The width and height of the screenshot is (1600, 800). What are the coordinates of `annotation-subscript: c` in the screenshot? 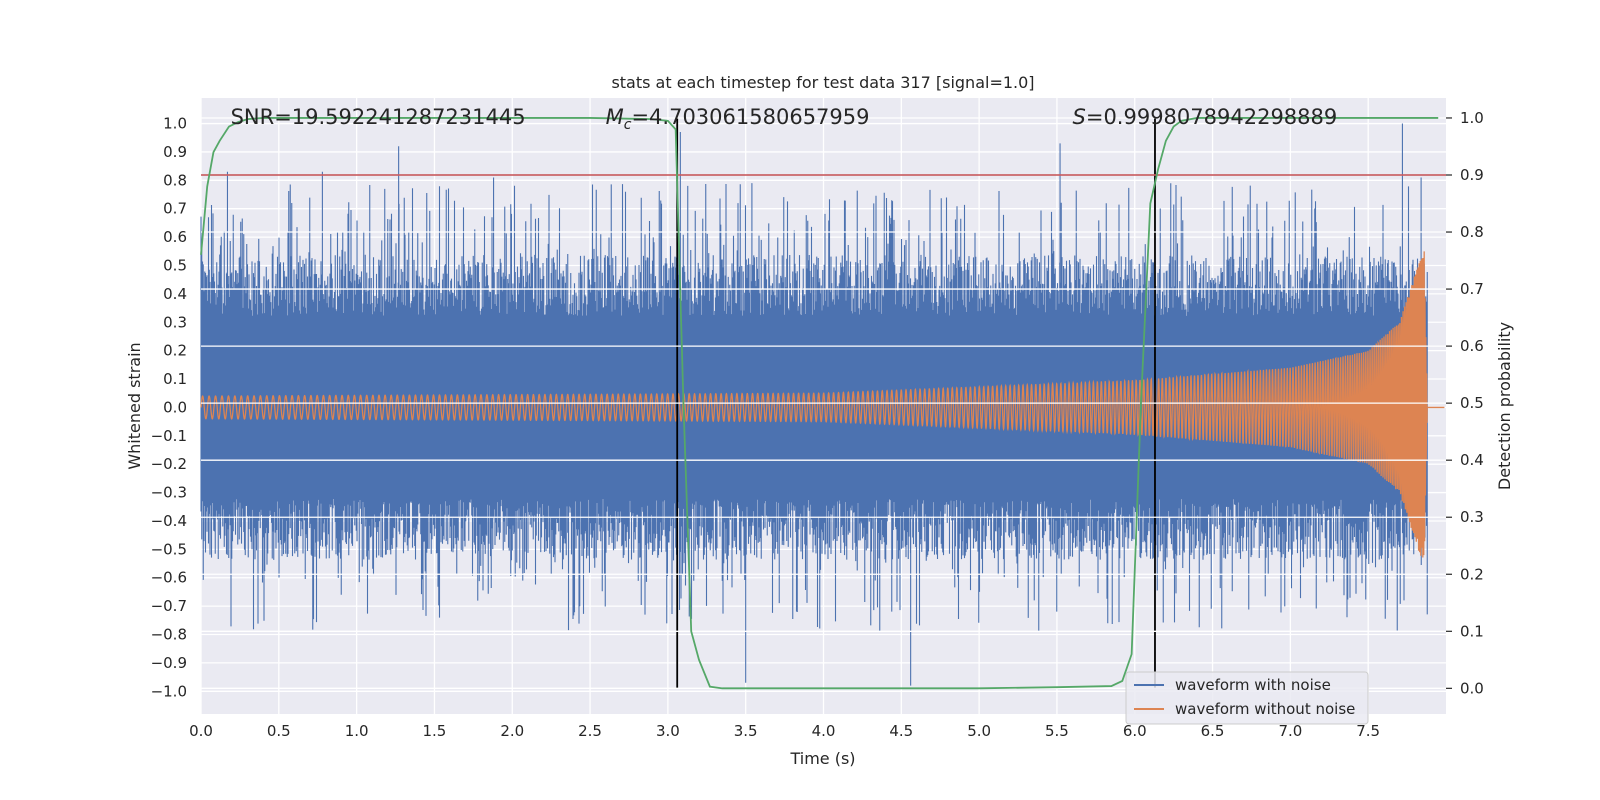 It's located at (628, 125).